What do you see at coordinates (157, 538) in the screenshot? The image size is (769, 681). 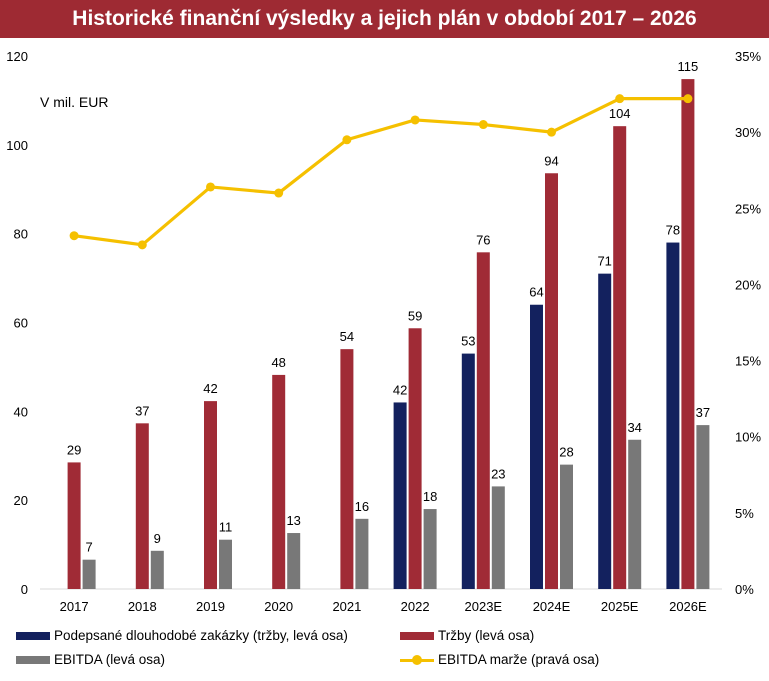 I see `data-label-ebitda: 9` at bounding box center [157, 538].